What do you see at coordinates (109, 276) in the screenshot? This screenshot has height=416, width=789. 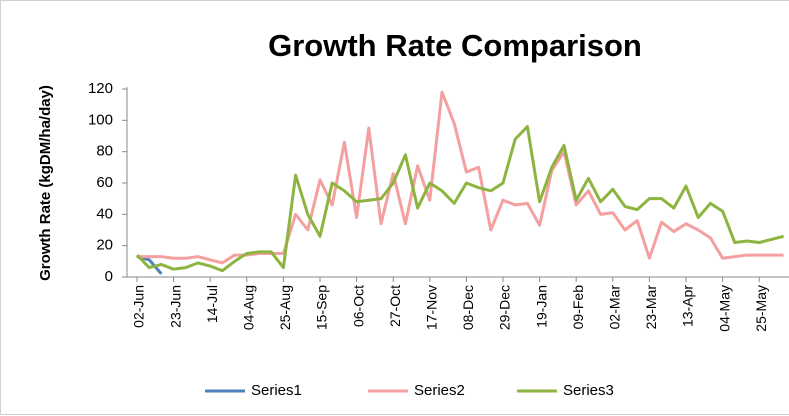 I see `y-tick-label: 0` at bounding box center [109, 276].